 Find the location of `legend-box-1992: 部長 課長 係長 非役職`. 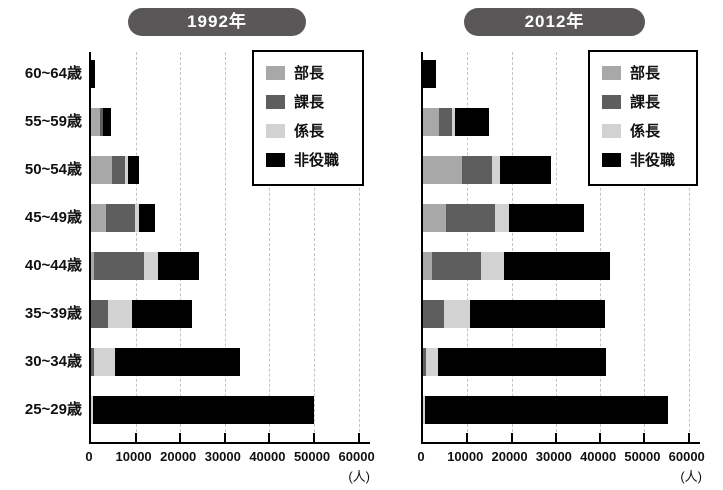

legend-box-1992: 部長 課長 係長 非役職 is located at coordinates (308, 118).